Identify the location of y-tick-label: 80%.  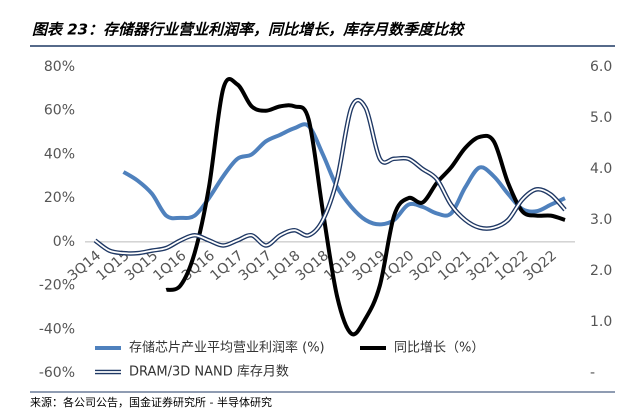
(59, 67).